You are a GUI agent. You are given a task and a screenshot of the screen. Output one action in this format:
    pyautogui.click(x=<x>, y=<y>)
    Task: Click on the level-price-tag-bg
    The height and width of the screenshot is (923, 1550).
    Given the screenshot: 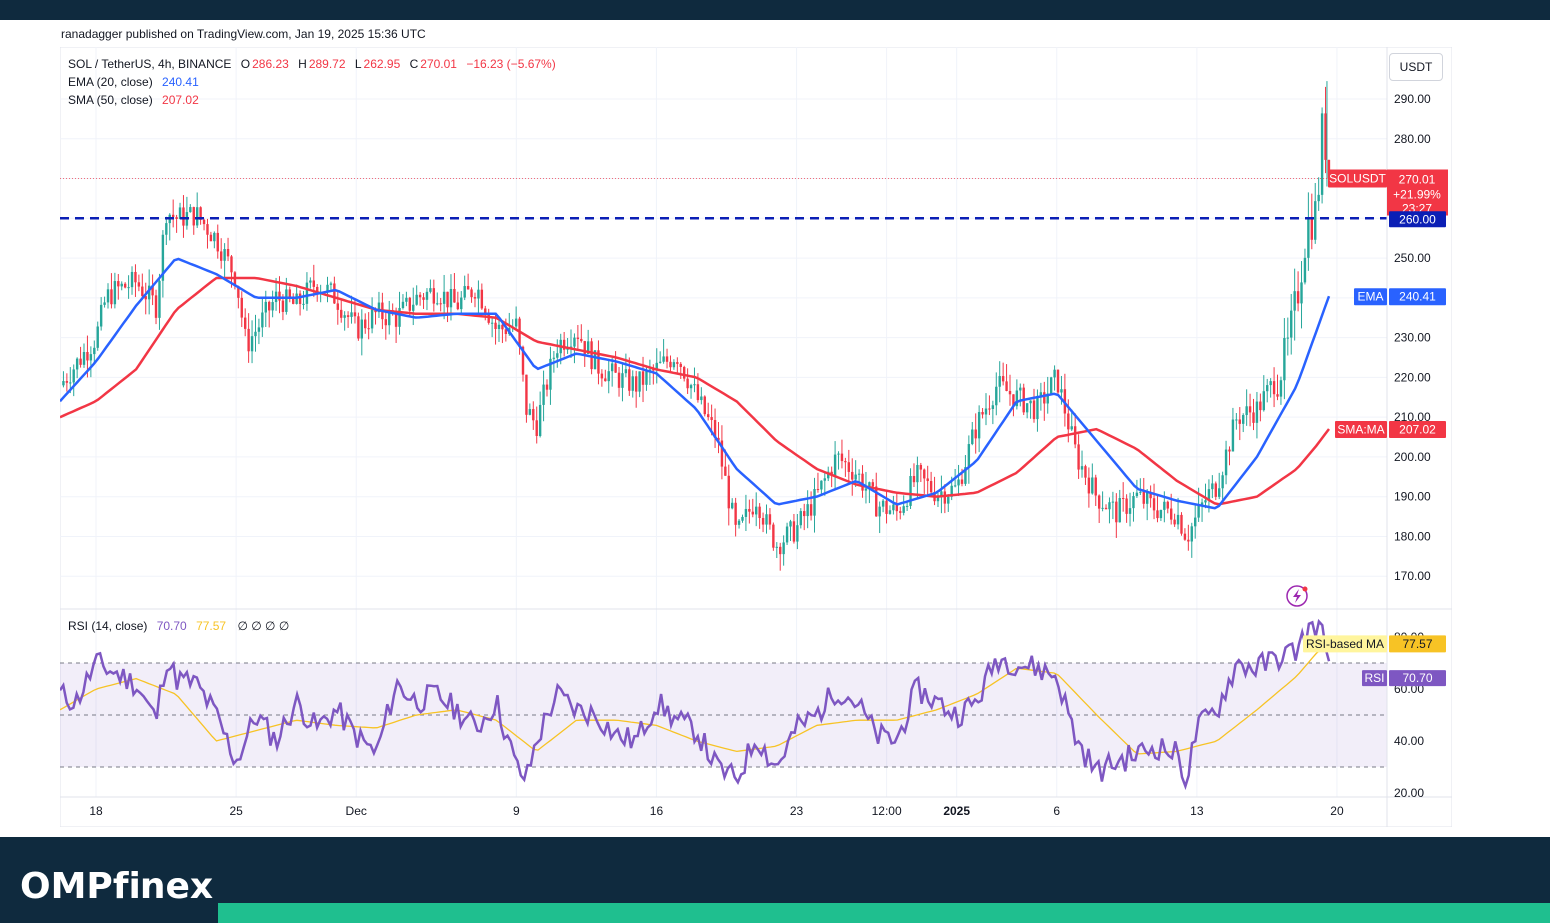 What is the action you would take?
    pyautogui.click(x=1417, y=219)
    